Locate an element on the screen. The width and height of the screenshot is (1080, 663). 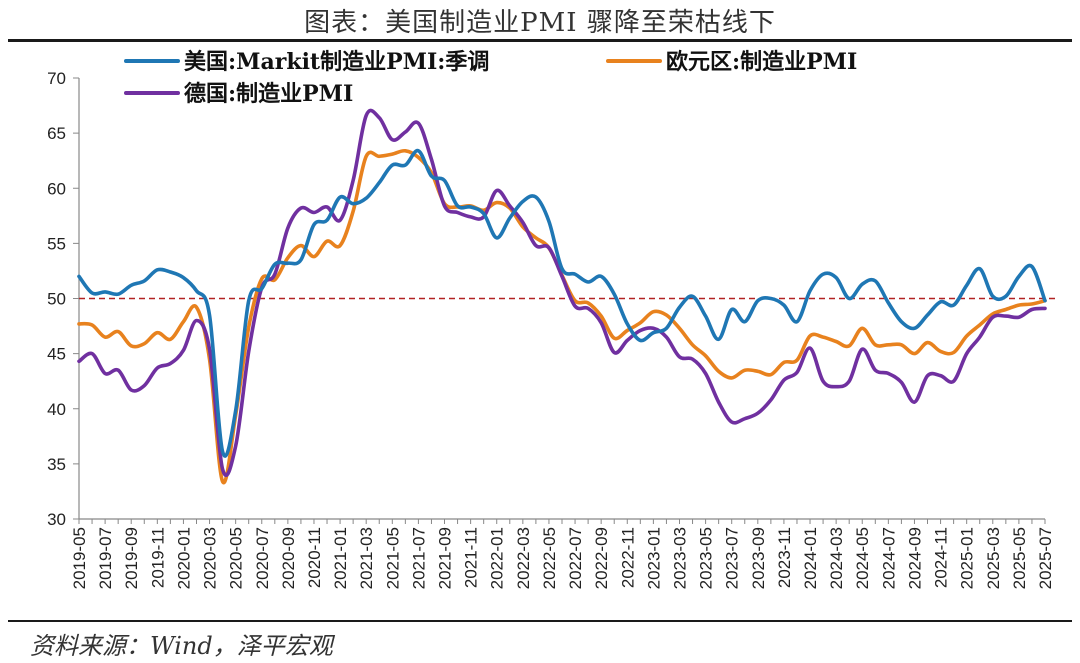
x-tick-label: 2024-11 is located at coordinates (941, 557).